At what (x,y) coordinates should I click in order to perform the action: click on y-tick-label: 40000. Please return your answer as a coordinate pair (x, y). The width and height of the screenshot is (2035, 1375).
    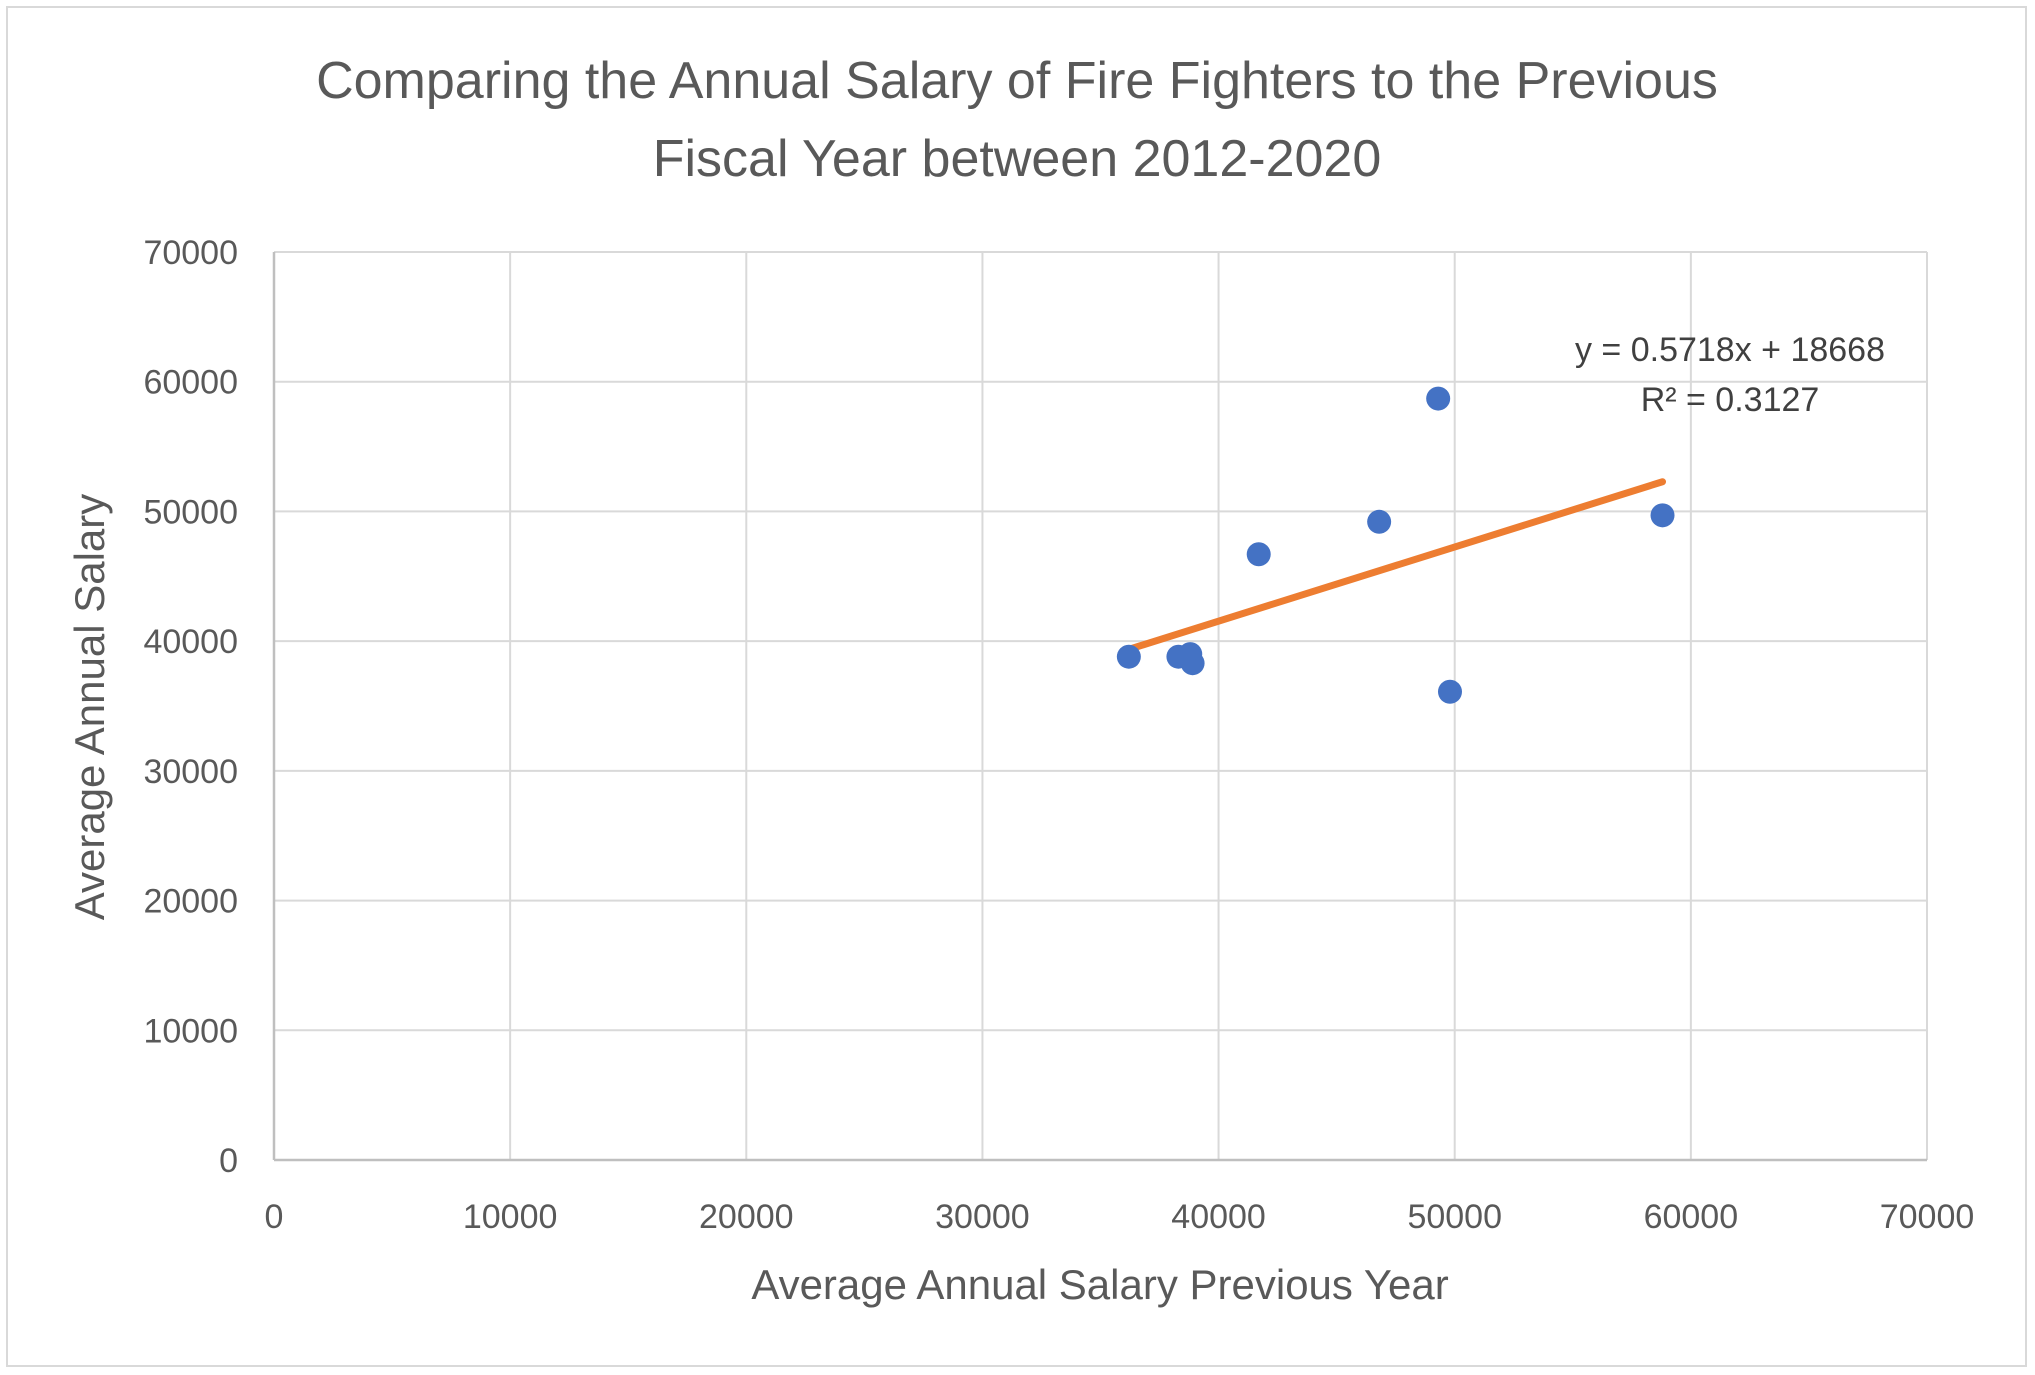
    Looking at the image, I should click on (190, 642).